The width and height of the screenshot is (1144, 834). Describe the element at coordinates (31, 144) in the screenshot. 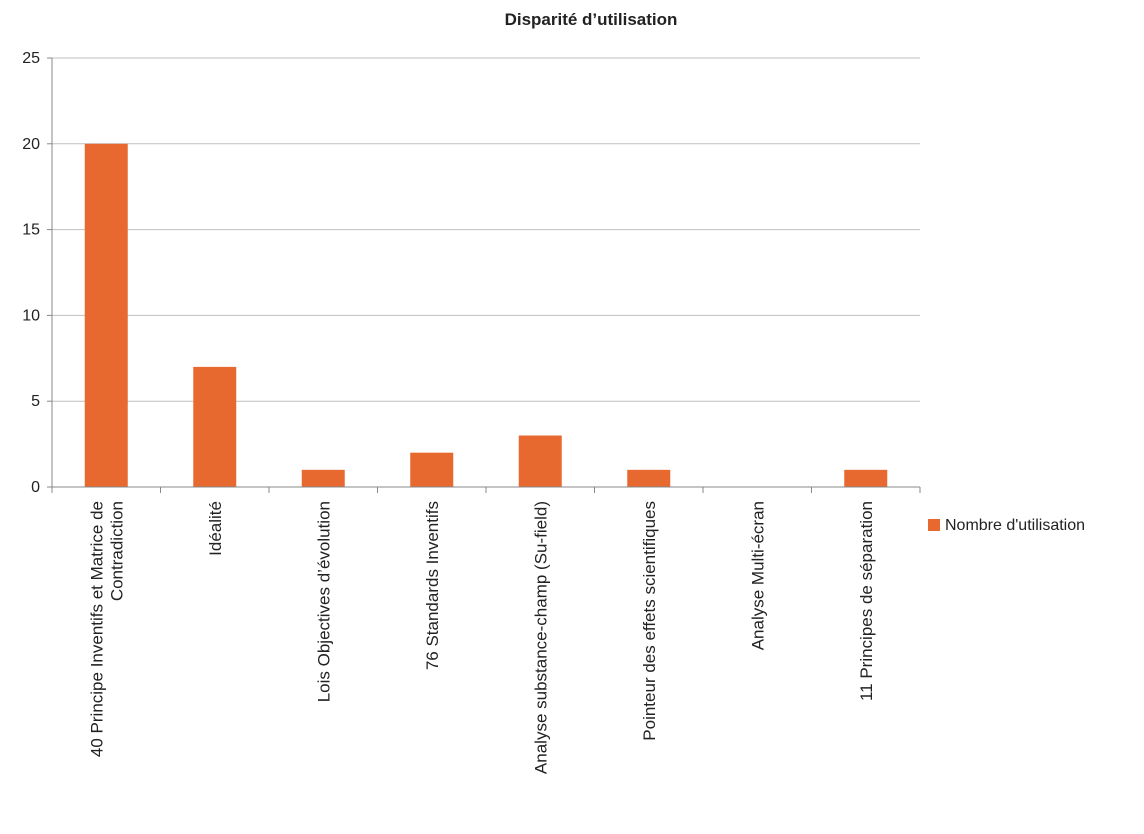

I see `y-tick-label: 20` at that location.